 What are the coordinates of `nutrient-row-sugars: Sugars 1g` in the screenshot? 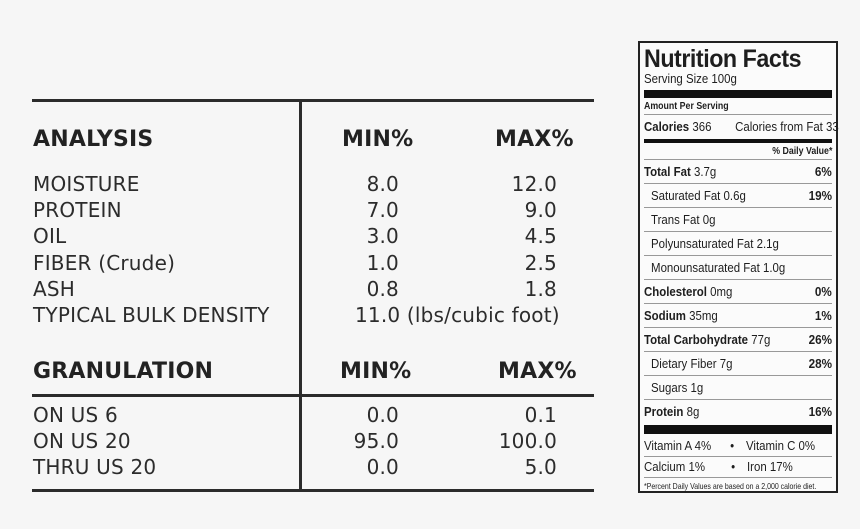 It's located at (738, 388).